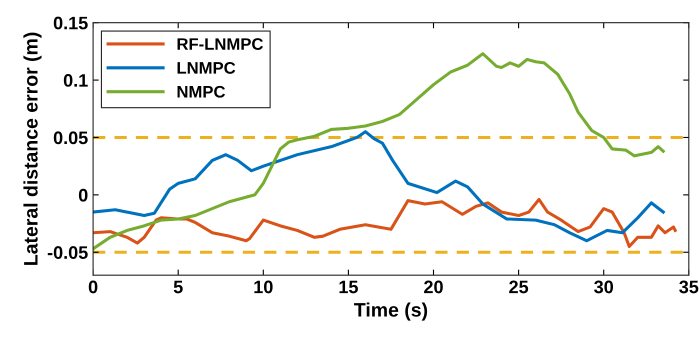 The height and width of the screenshot is (344, 700). What do you see at coordinates (348, 287) in the screenshot?
I see `x-tick-label: 15` at bounding box center [348, 287].